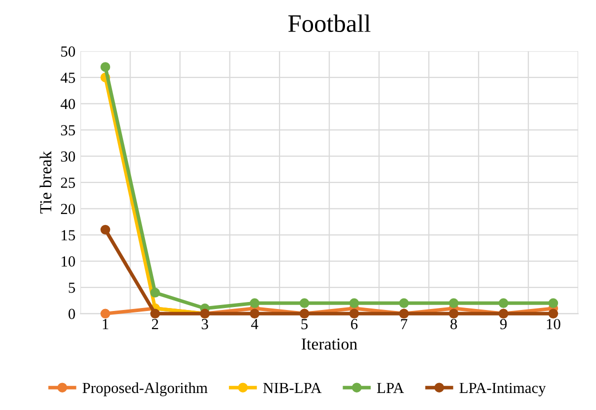  Describe the element at coordinates (503, 389) in the screenshot. I see `legend-label: LPA-Intimacy` at that location.